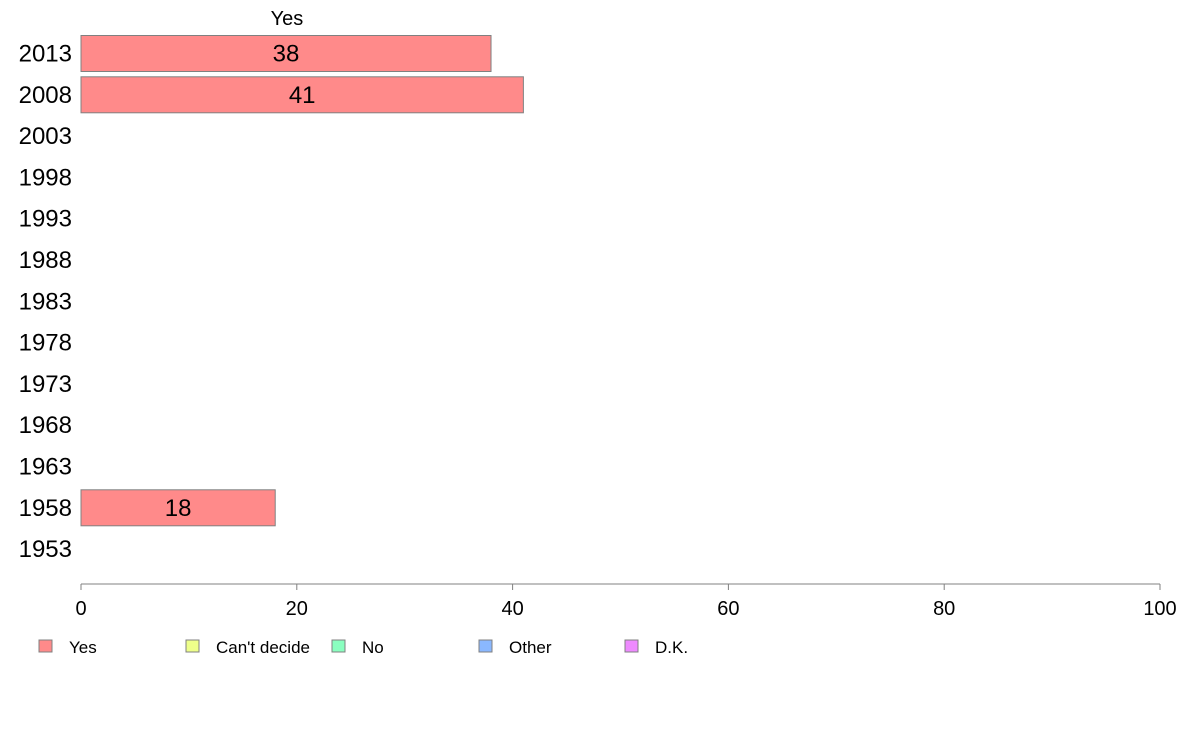 The width and height of the screenshot is (1188, 736). Describe the element at coordinates (45, 384) in the screenshot. I see `category-label: 1973` at that location.